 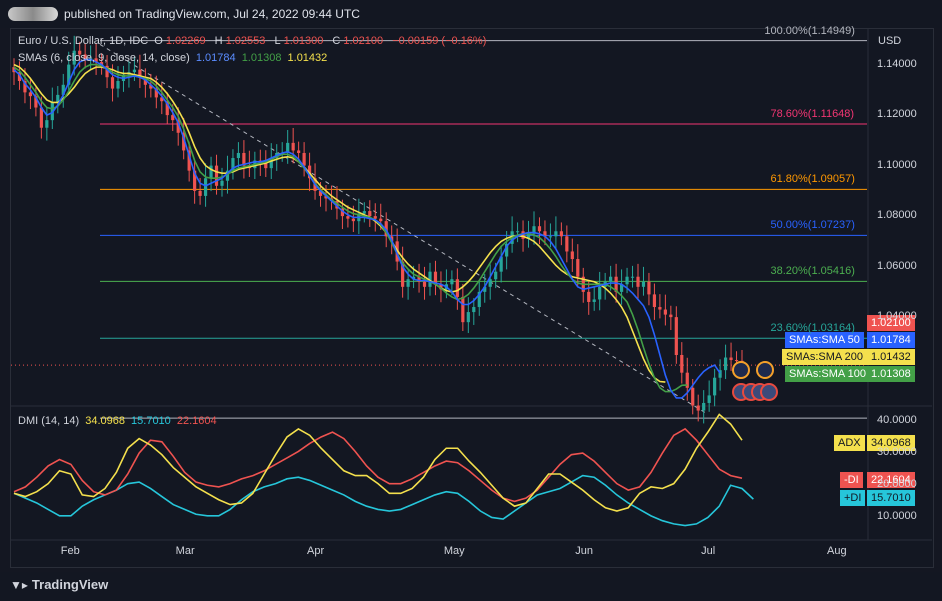 I want to click on time-tick-label: May, so click(x=454, y=551).